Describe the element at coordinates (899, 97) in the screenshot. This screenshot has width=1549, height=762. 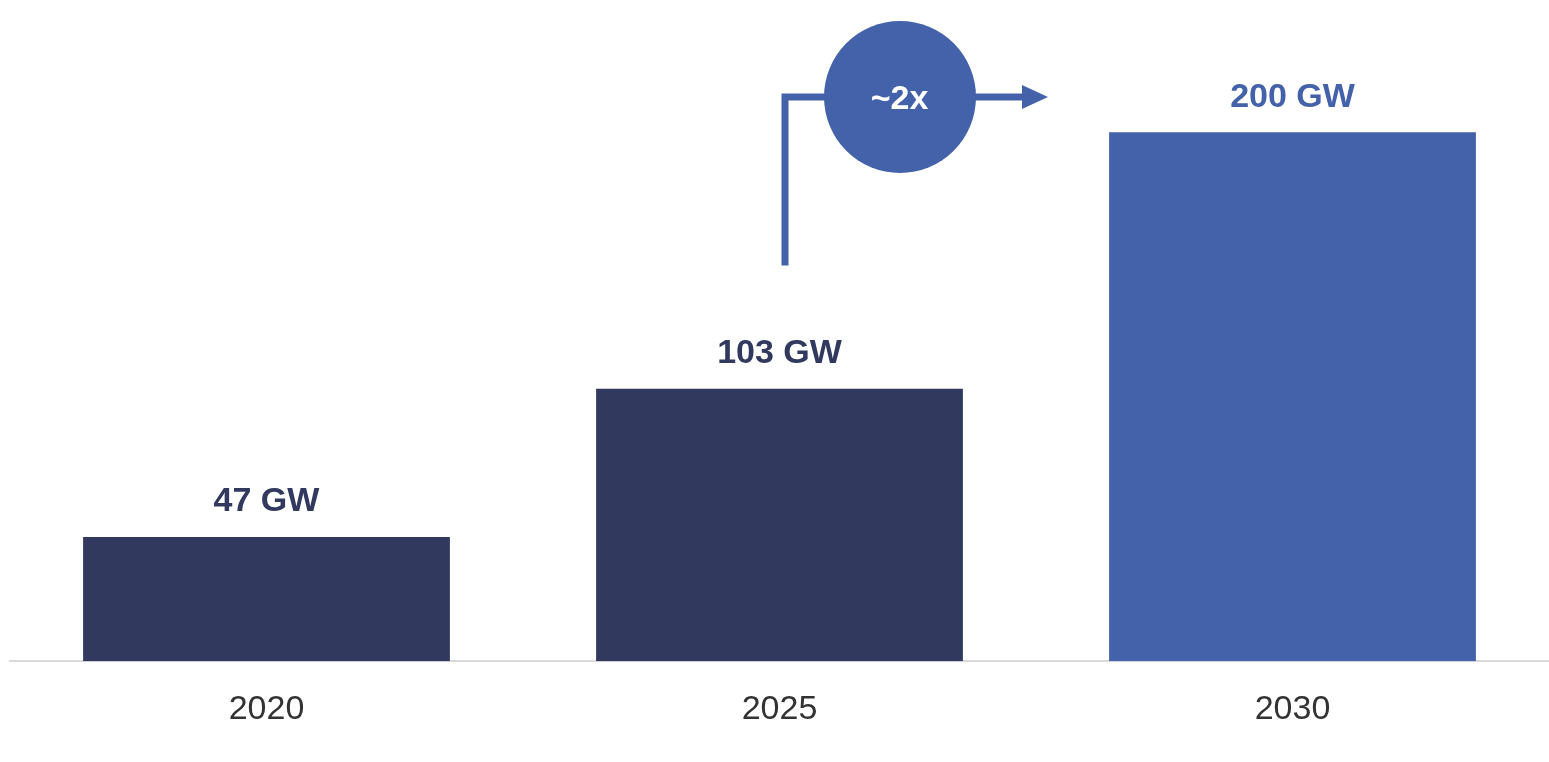
I see `text: ~2x` at that location.